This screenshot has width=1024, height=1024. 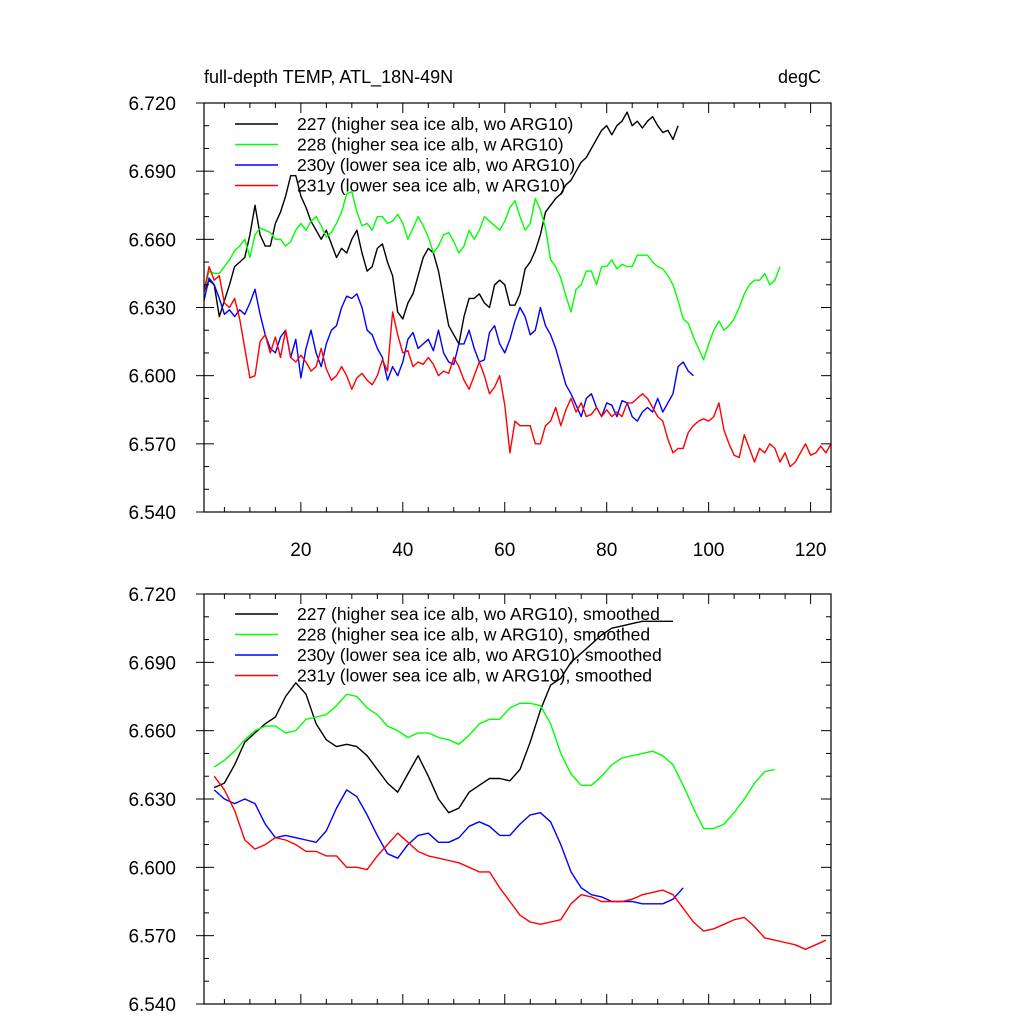 What do you see at coordinates (436, 165) in the screenshot?
I see `legend-label: 230y (lower sea ice alb, wo ARG10)` at bounding box center [436, 165].